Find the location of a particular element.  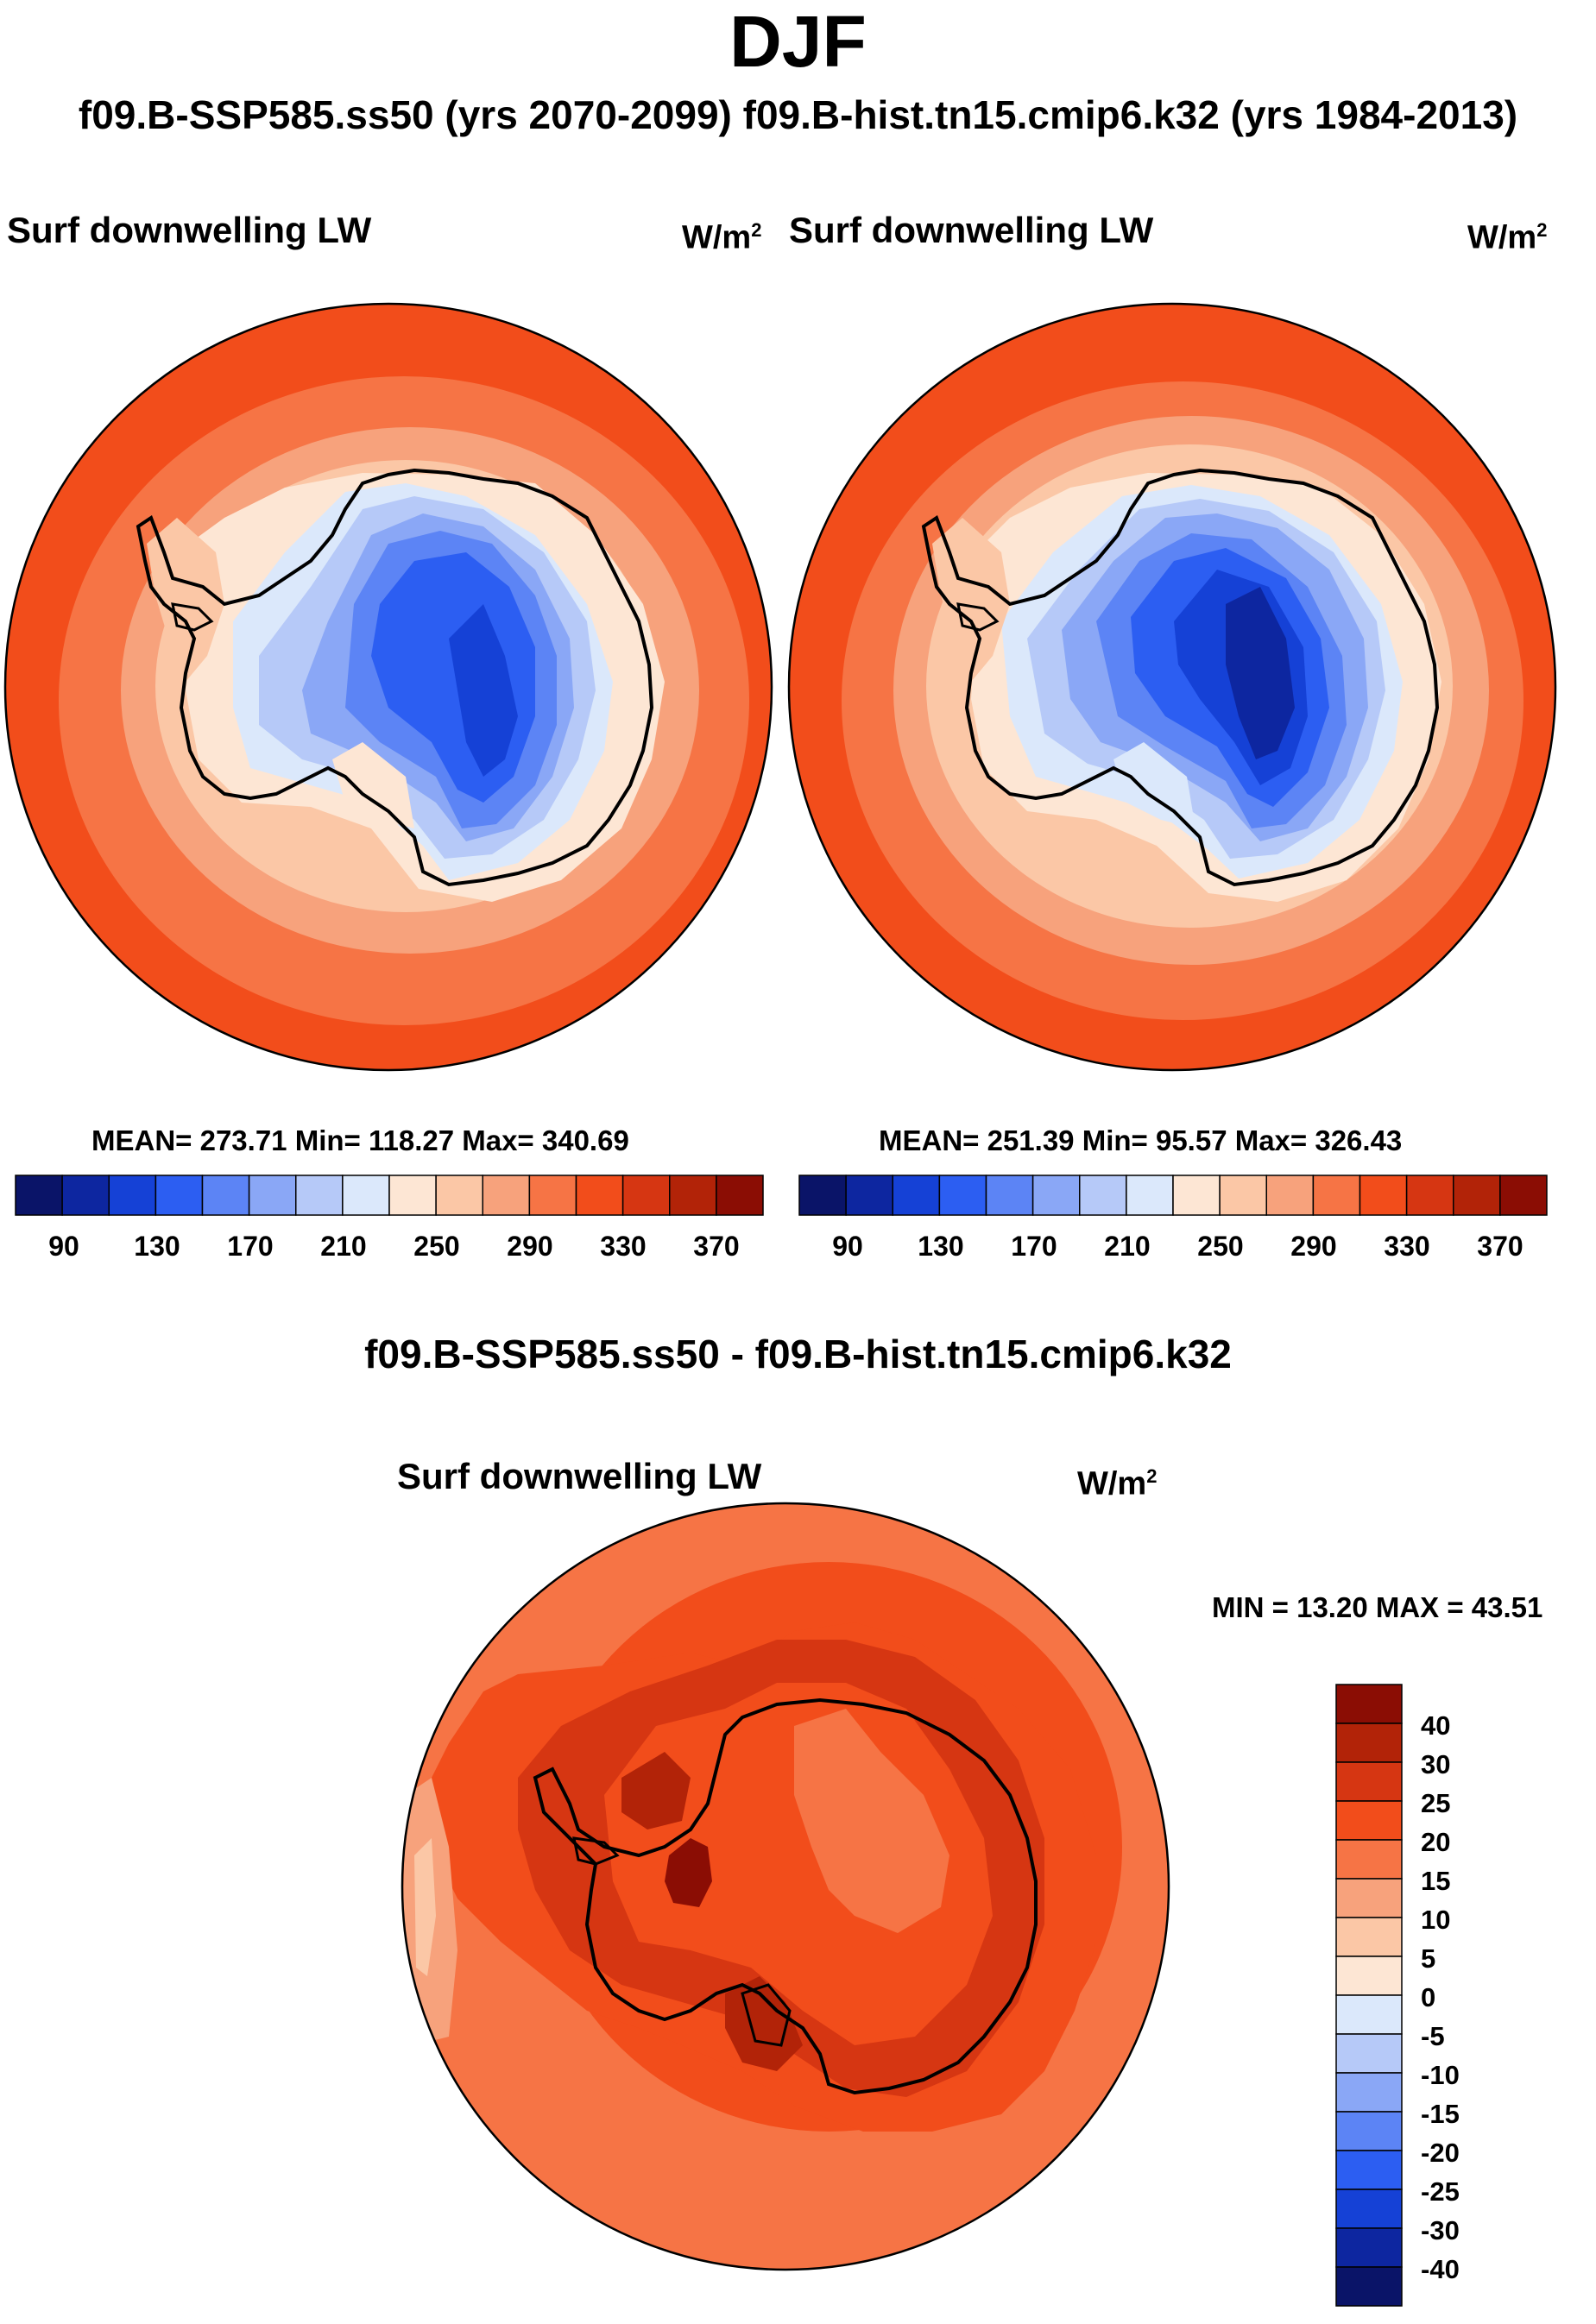

cb2-tick: 370 is located at coordinates (1500, 1246).